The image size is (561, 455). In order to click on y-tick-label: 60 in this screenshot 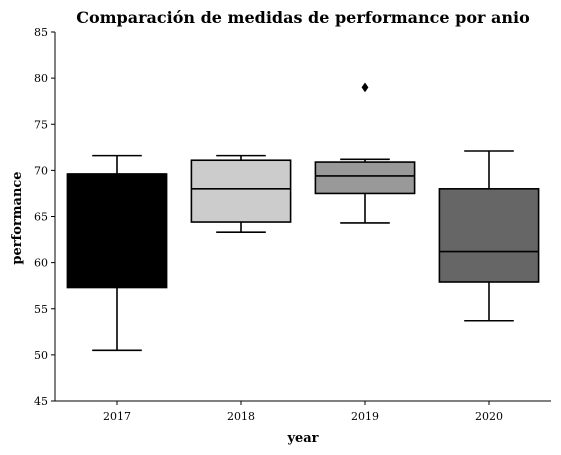, I will do `click(41, 263)`.